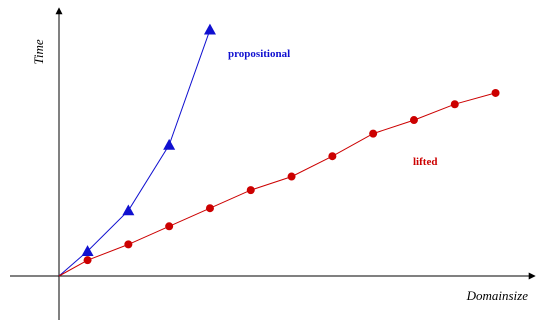  I want to click on propositional-series-label: propositional, so click(259, 54).